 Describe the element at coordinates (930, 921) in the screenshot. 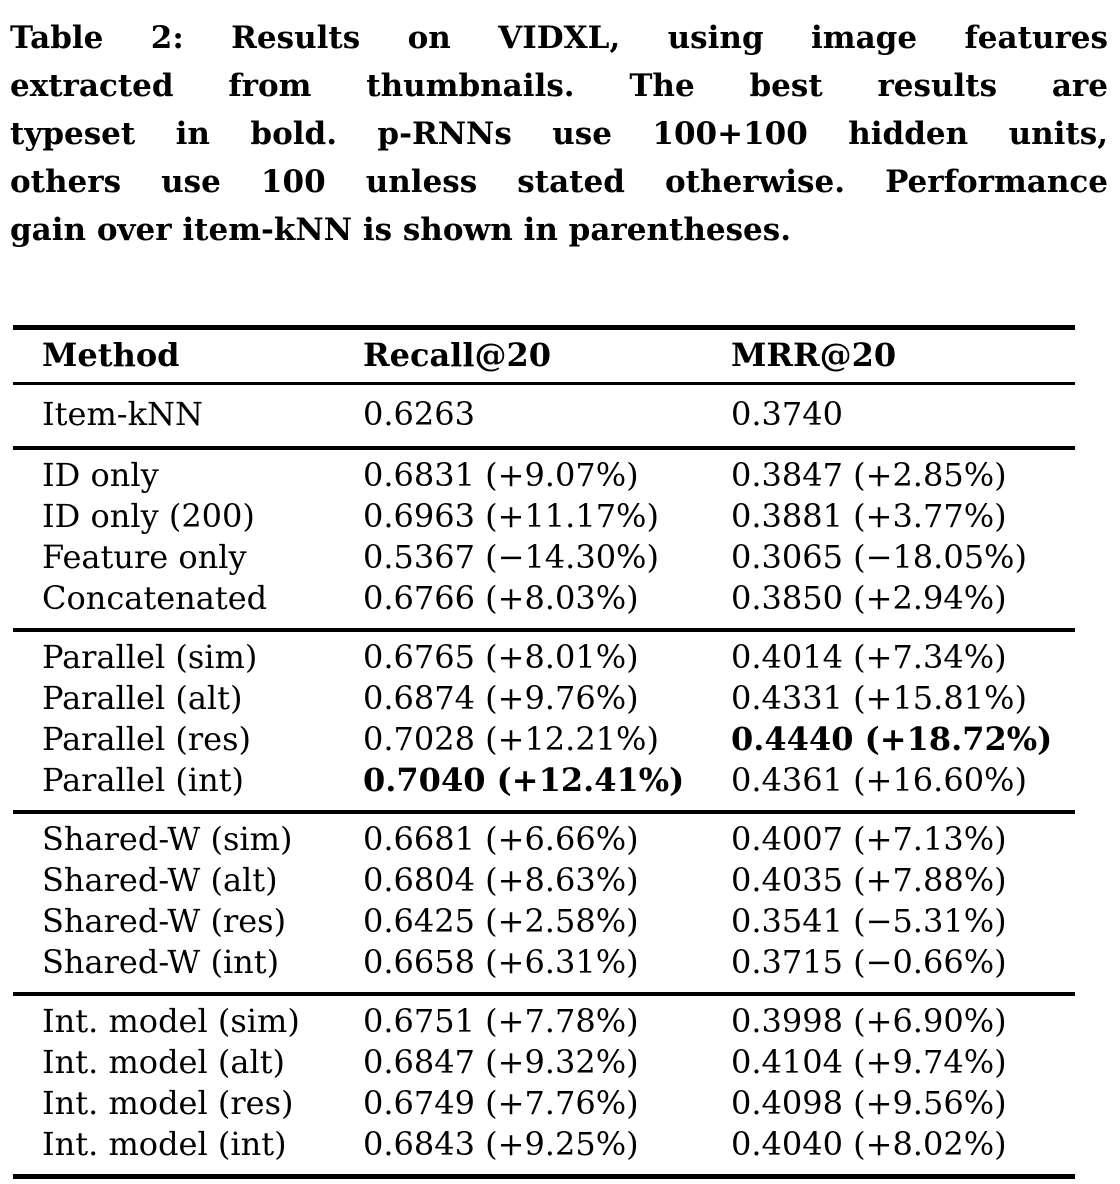

I see `mrr-gain: (−5.31%)` at that location.